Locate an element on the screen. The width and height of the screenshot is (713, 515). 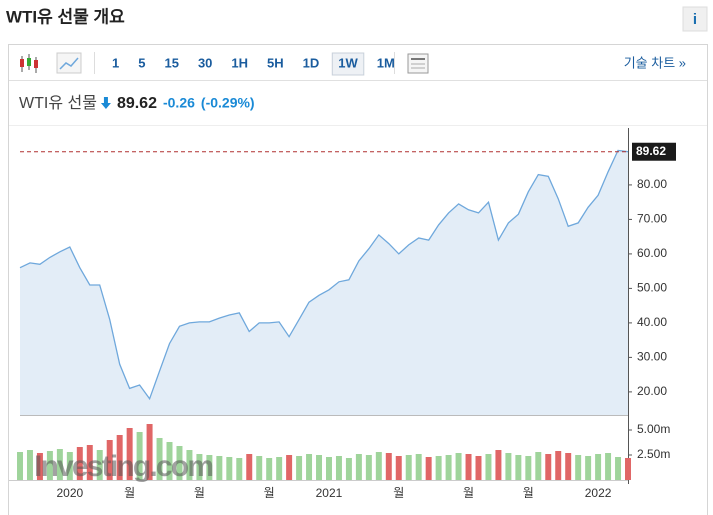
interval-button: 1W is located at coordinates (348, 62).